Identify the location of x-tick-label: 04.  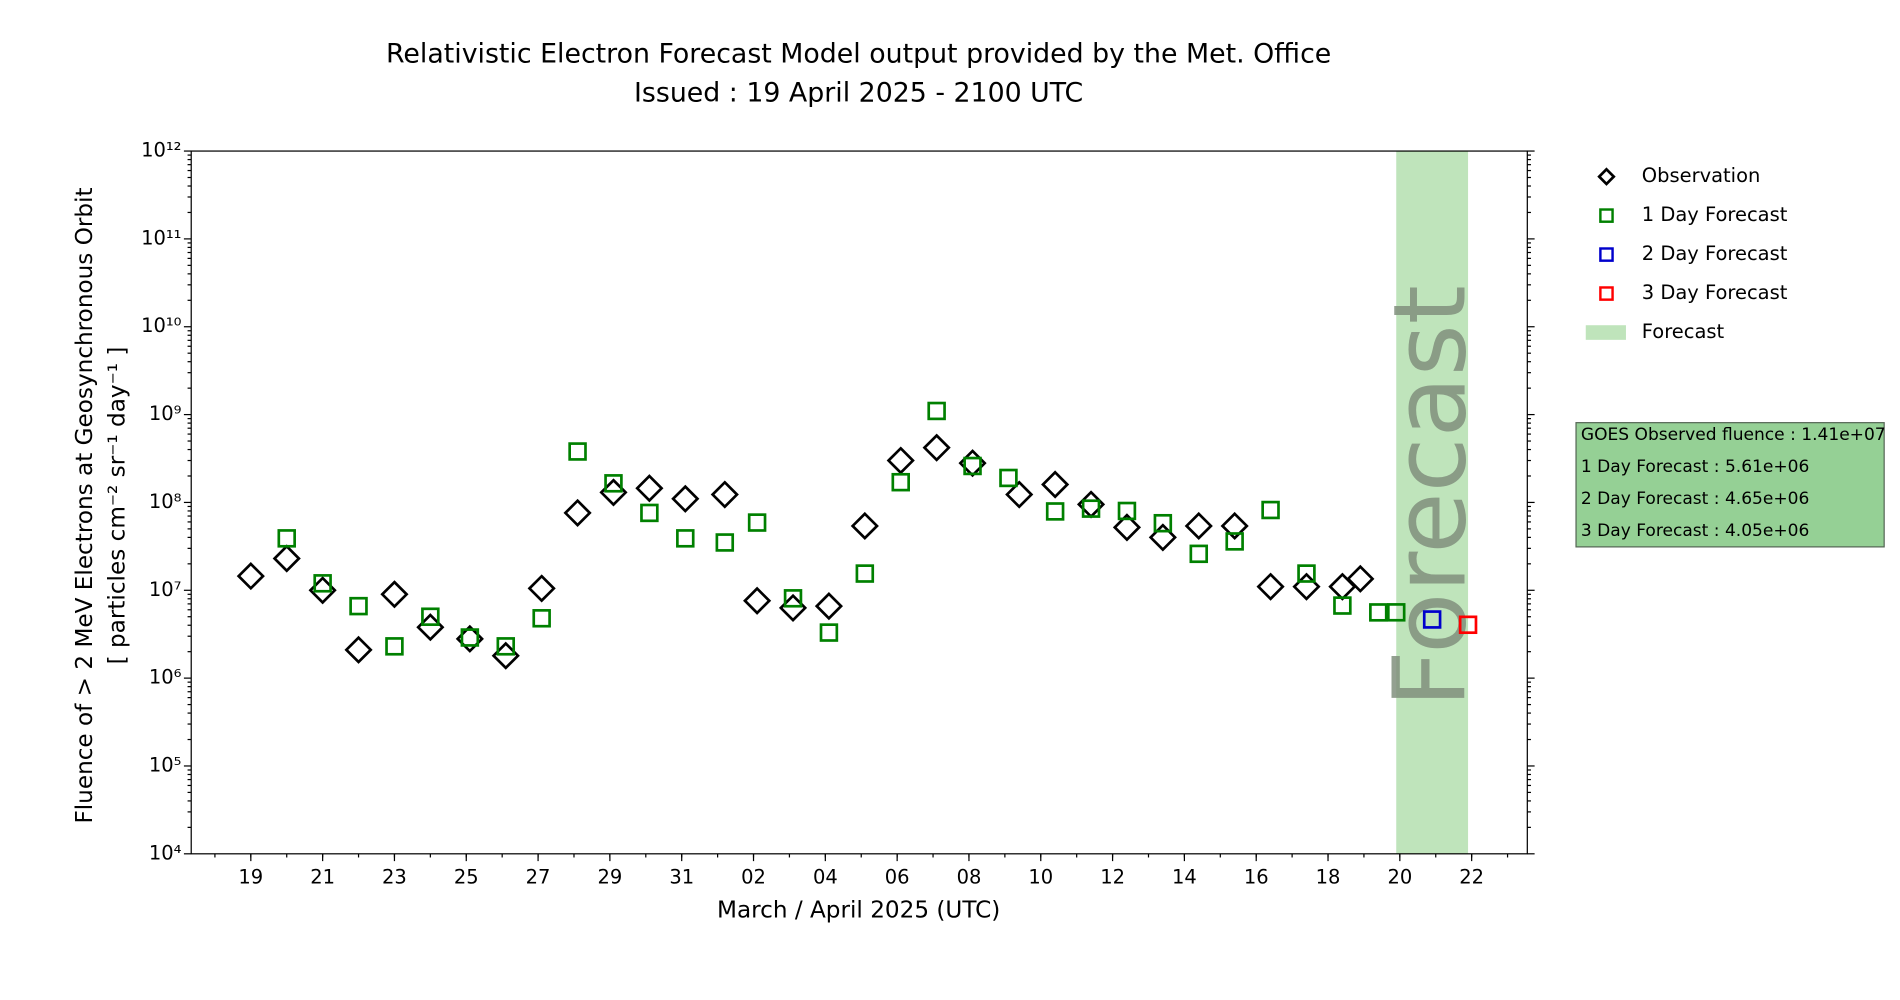
(825, 877).